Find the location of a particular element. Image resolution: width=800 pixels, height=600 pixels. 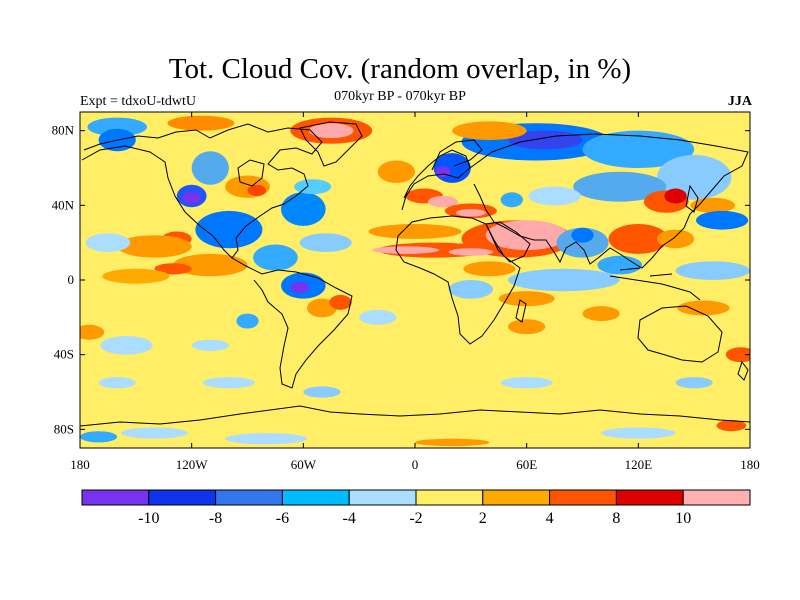

coastline-asia is located at coordinates (609, 201).